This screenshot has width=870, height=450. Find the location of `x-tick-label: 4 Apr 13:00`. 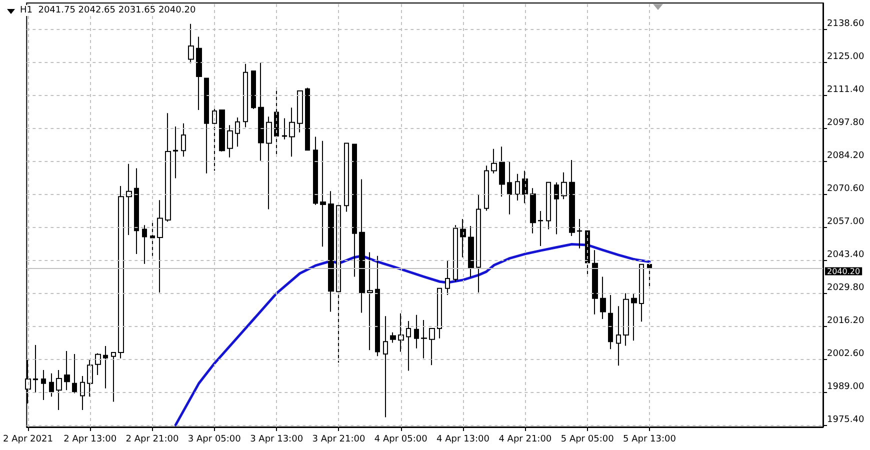

x-tick-label: 4 Apr 13:00 is located at coordinates (463, 439).